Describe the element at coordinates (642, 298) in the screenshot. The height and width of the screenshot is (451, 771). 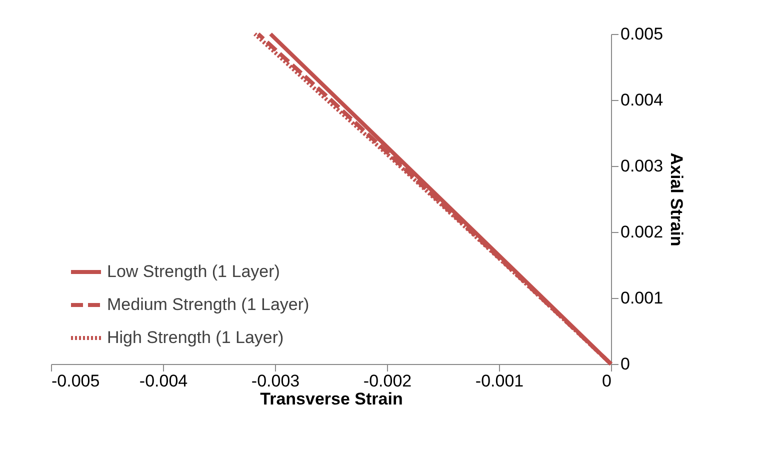
I see `y-tick-label: 0.001` at that location.